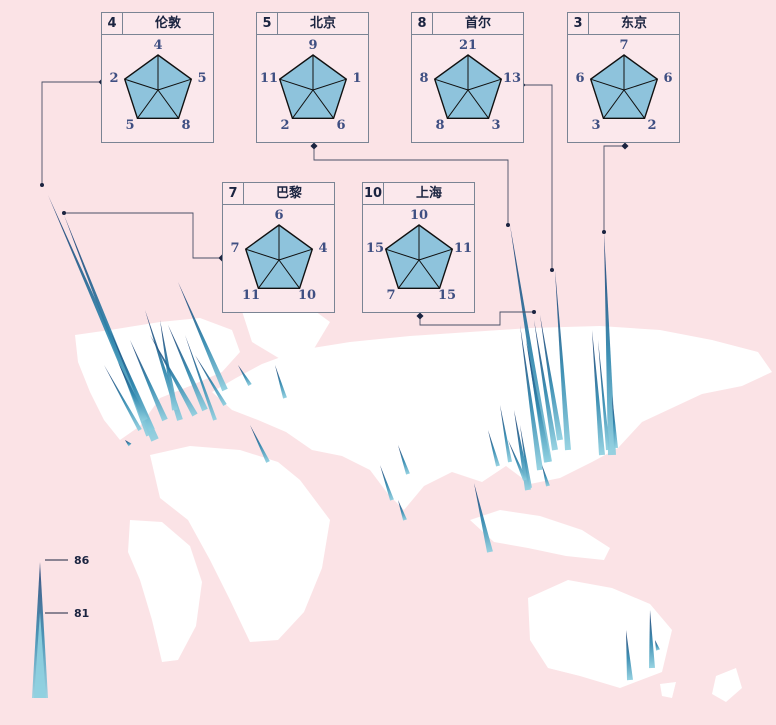 The width and height of the screenshot is (776, 725). What do you see at coordinates (40, 655) in the screenshot?
I see `legend-spike-small` at bounding box center [40, 655].